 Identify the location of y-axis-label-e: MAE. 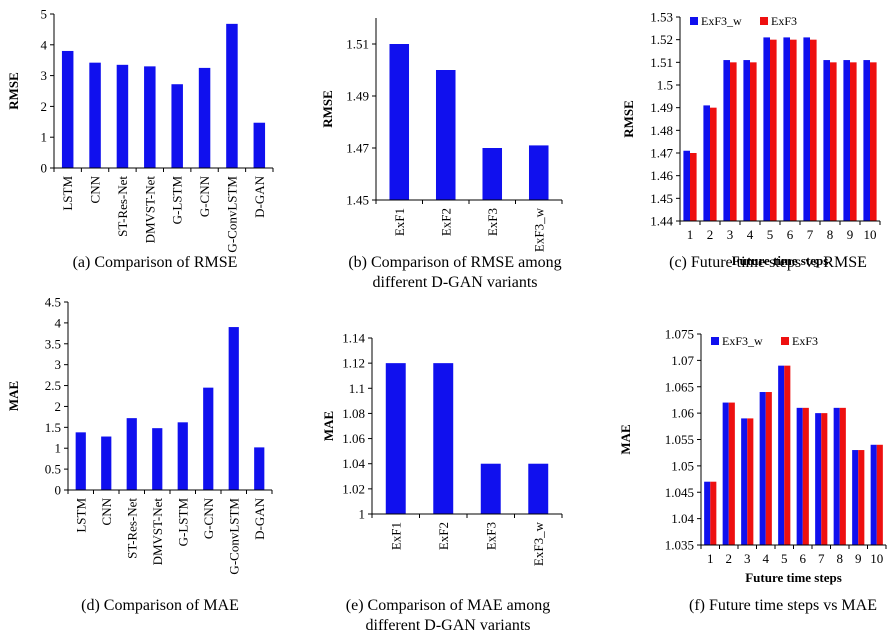
(328, 426).